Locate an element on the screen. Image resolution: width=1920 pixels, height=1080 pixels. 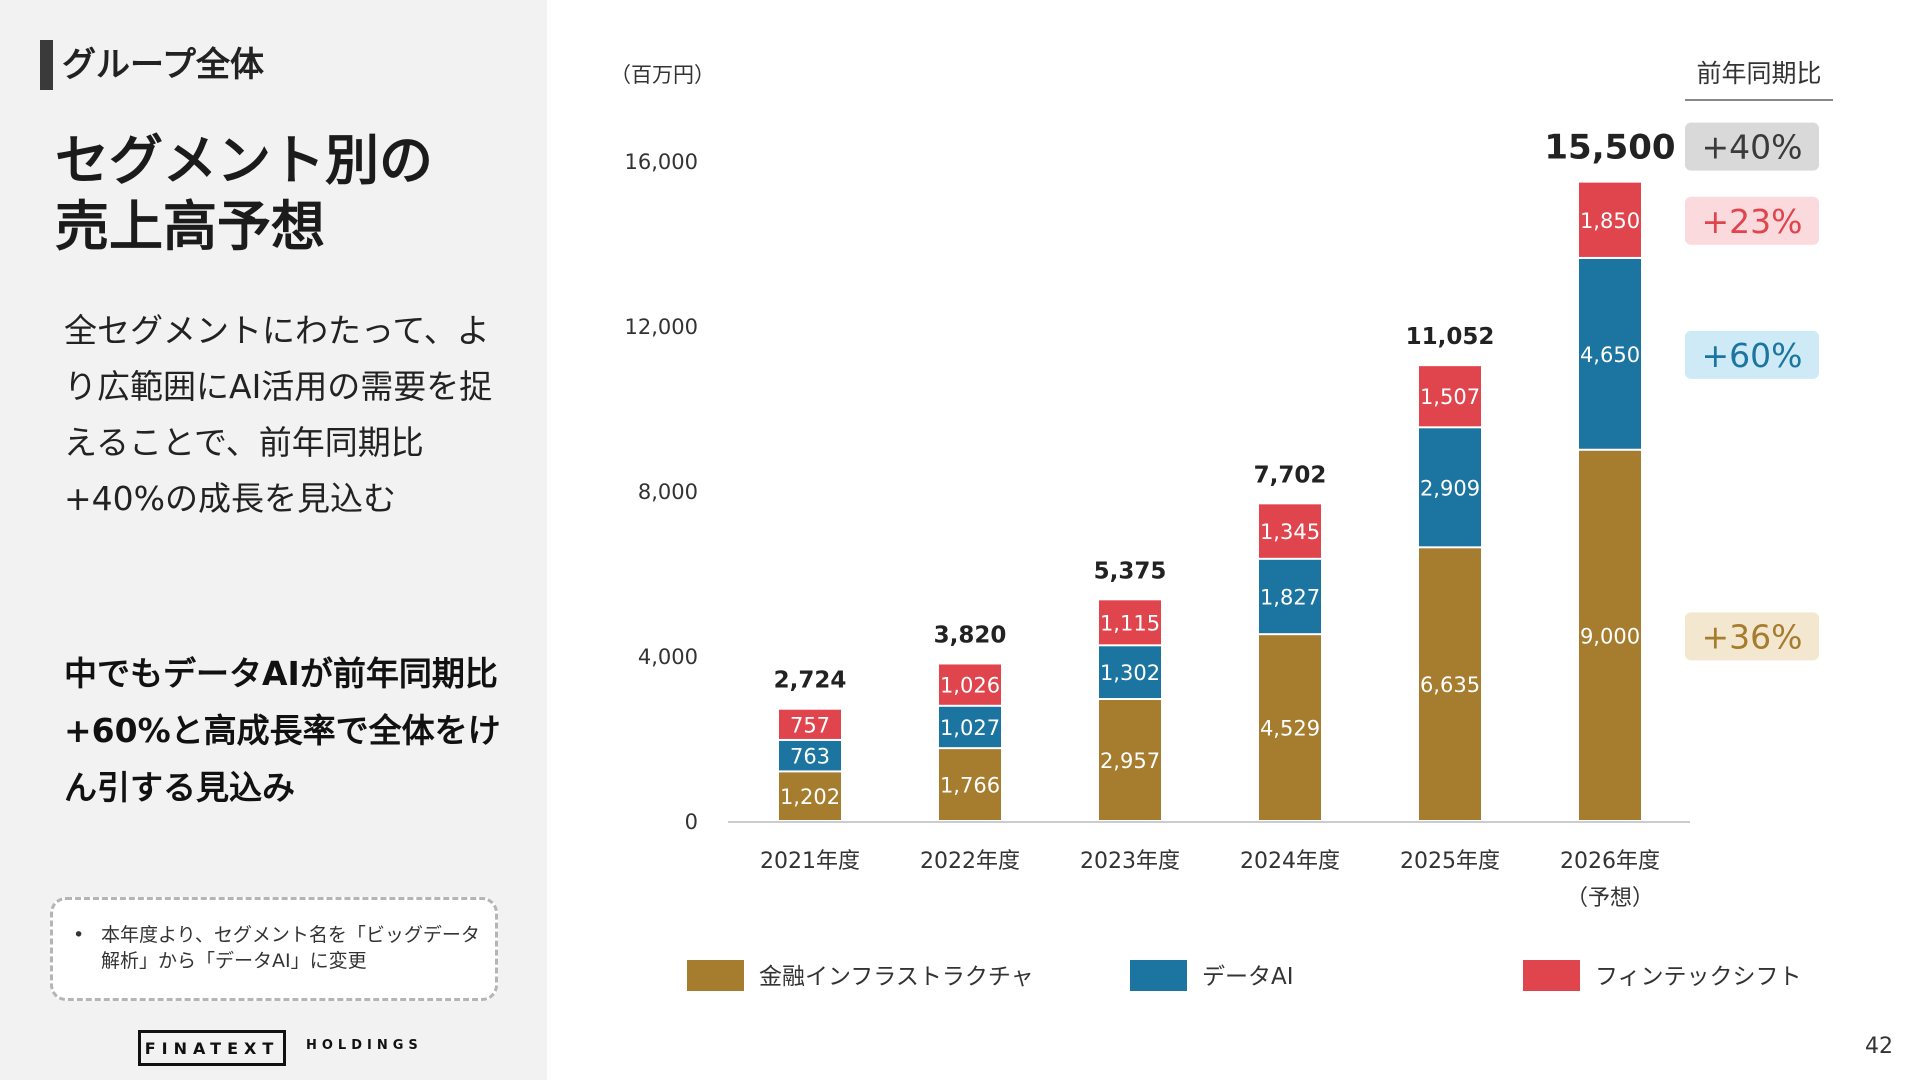
bar-value-label: 763 is located at coordinates (810, 757).